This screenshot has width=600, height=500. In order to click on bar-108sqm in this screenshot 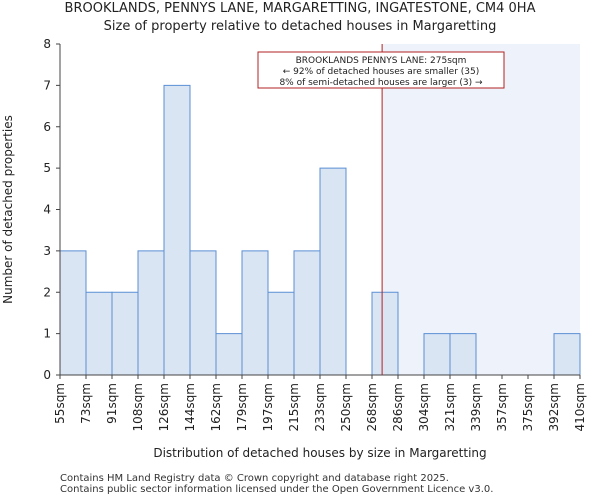, I will do `click(151, 313)`.